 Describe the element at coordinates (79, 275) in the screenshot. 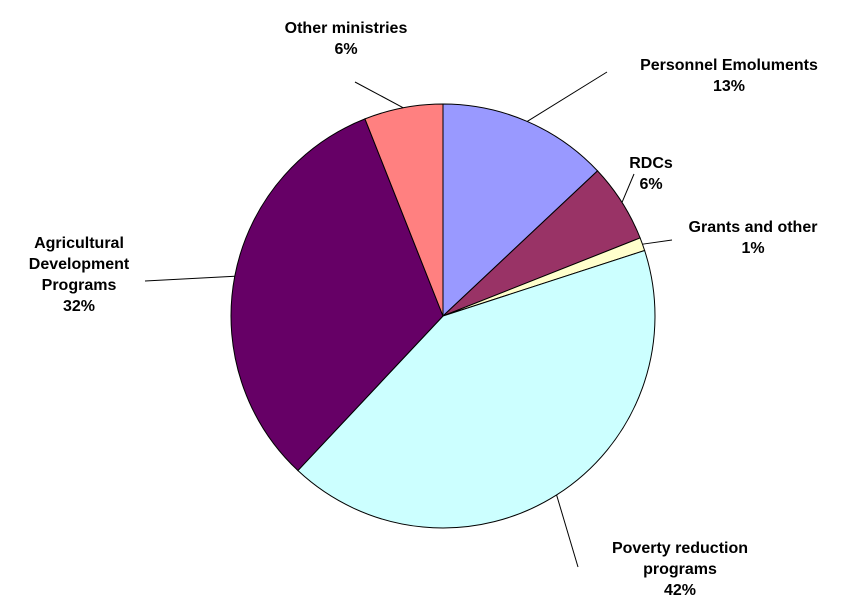

I see `data-label: Agricultural Development Programs 32%` at that location.